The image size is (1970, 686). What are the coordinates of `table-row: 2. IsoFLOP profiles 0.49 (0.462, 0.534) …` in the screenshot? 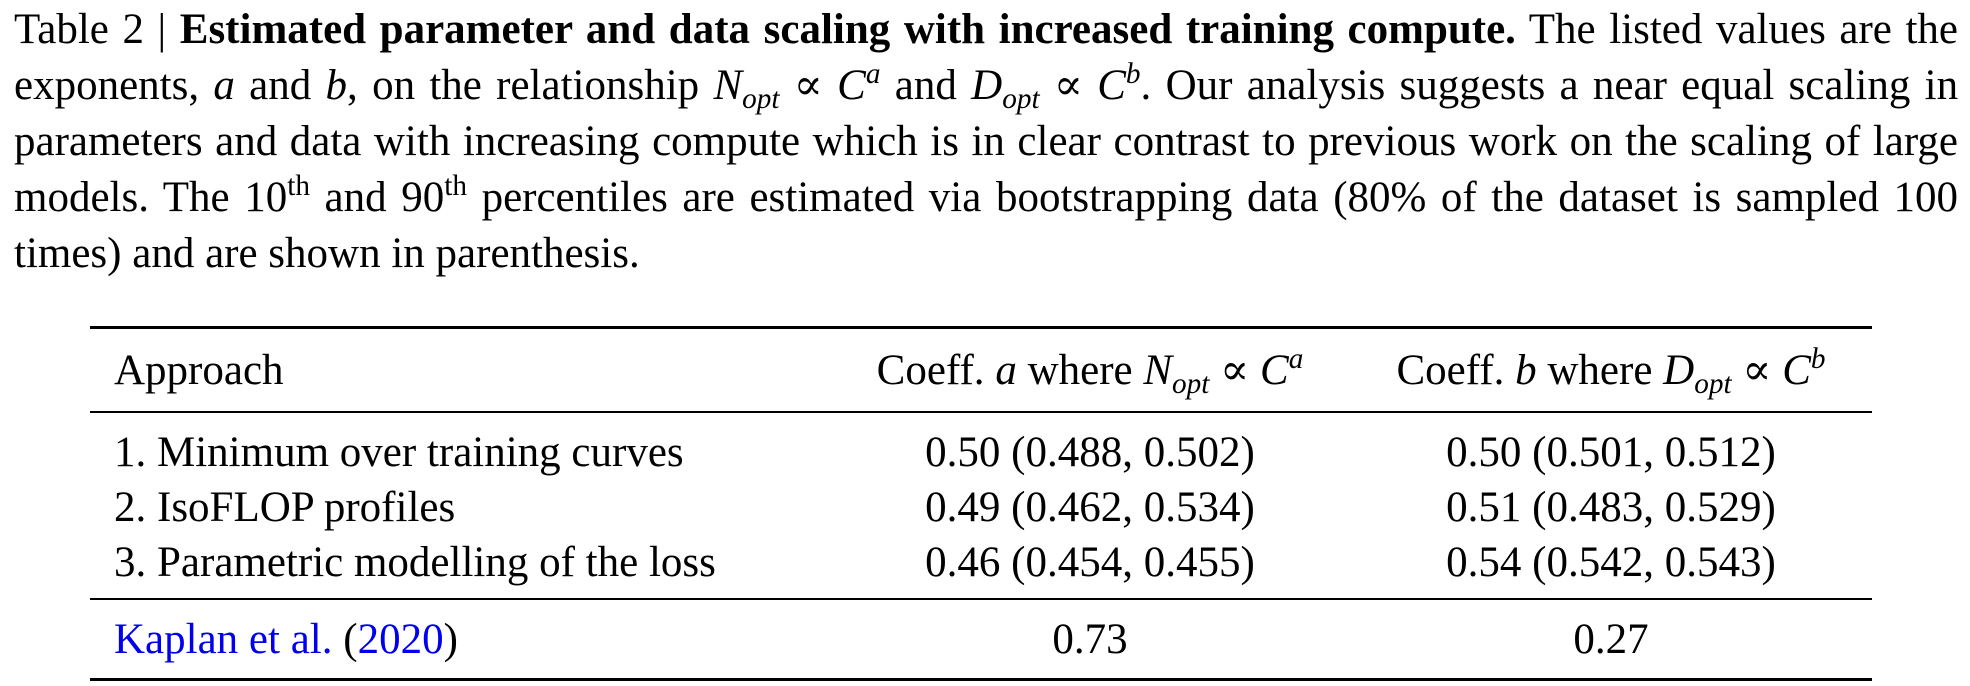 It's located at (981, 507).